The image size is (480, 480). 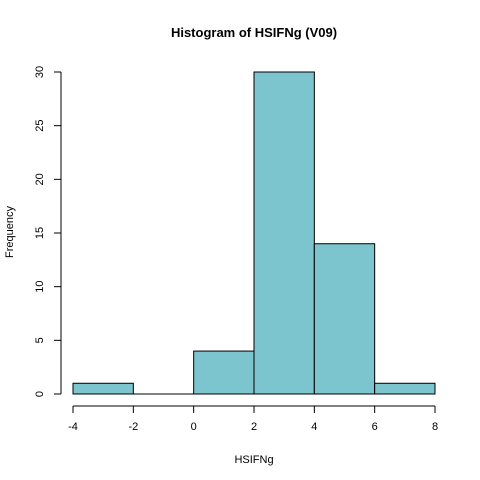 What do you see at coordinates (253, 419) in the screenshot?
I see `x-axis: -4 -2 0 2 4 6 8` at bounding box center [253, 419].